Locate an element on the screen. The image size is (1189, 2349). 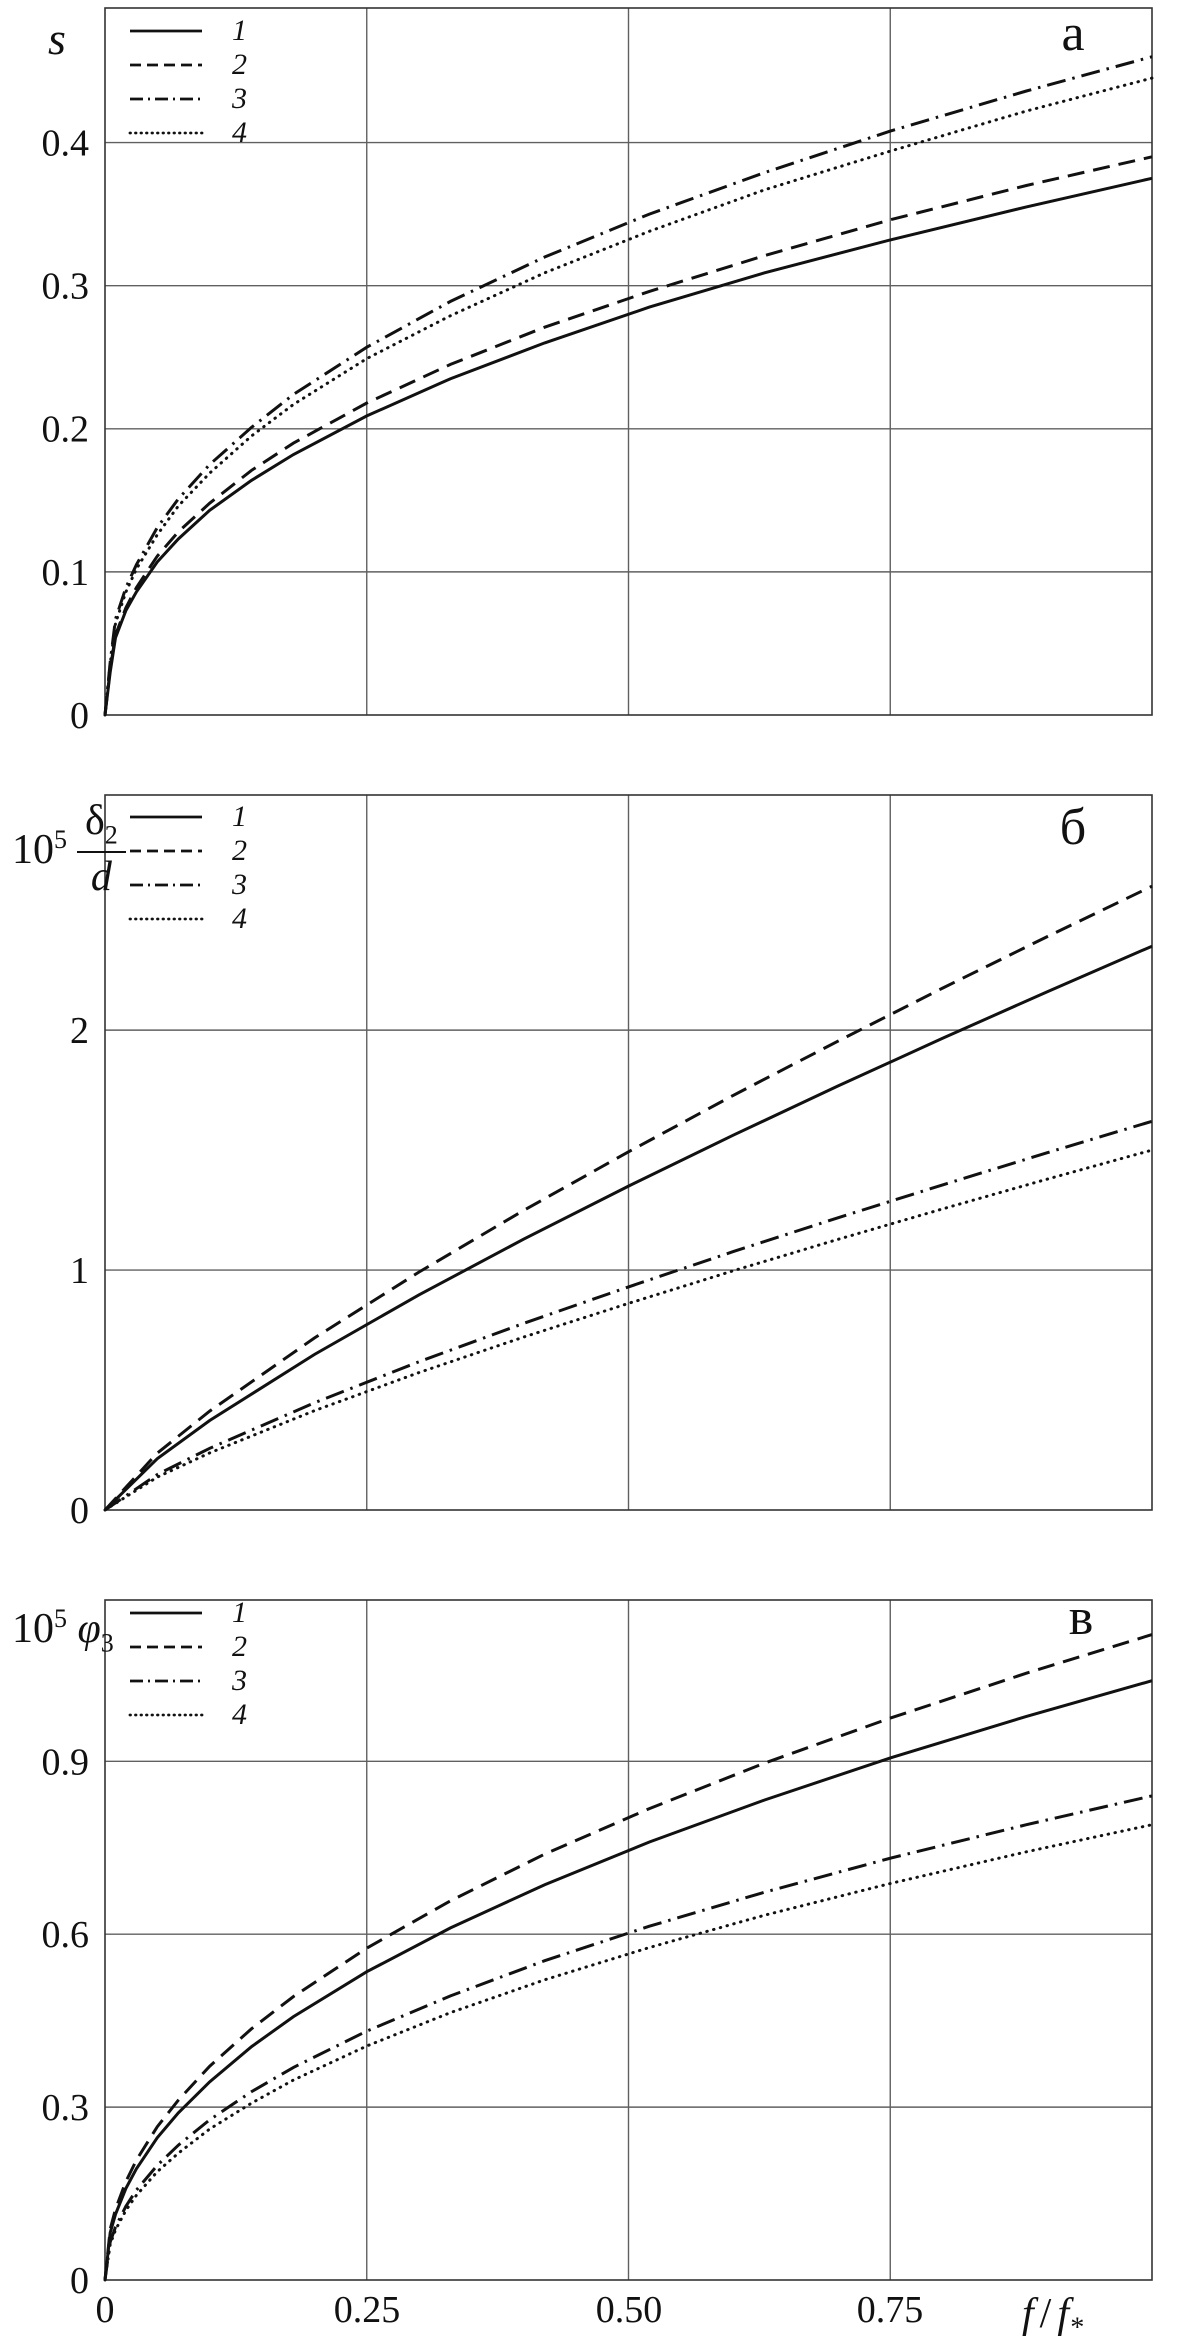
y-tick-label: 0.2 is located at coordinates (66, 430).